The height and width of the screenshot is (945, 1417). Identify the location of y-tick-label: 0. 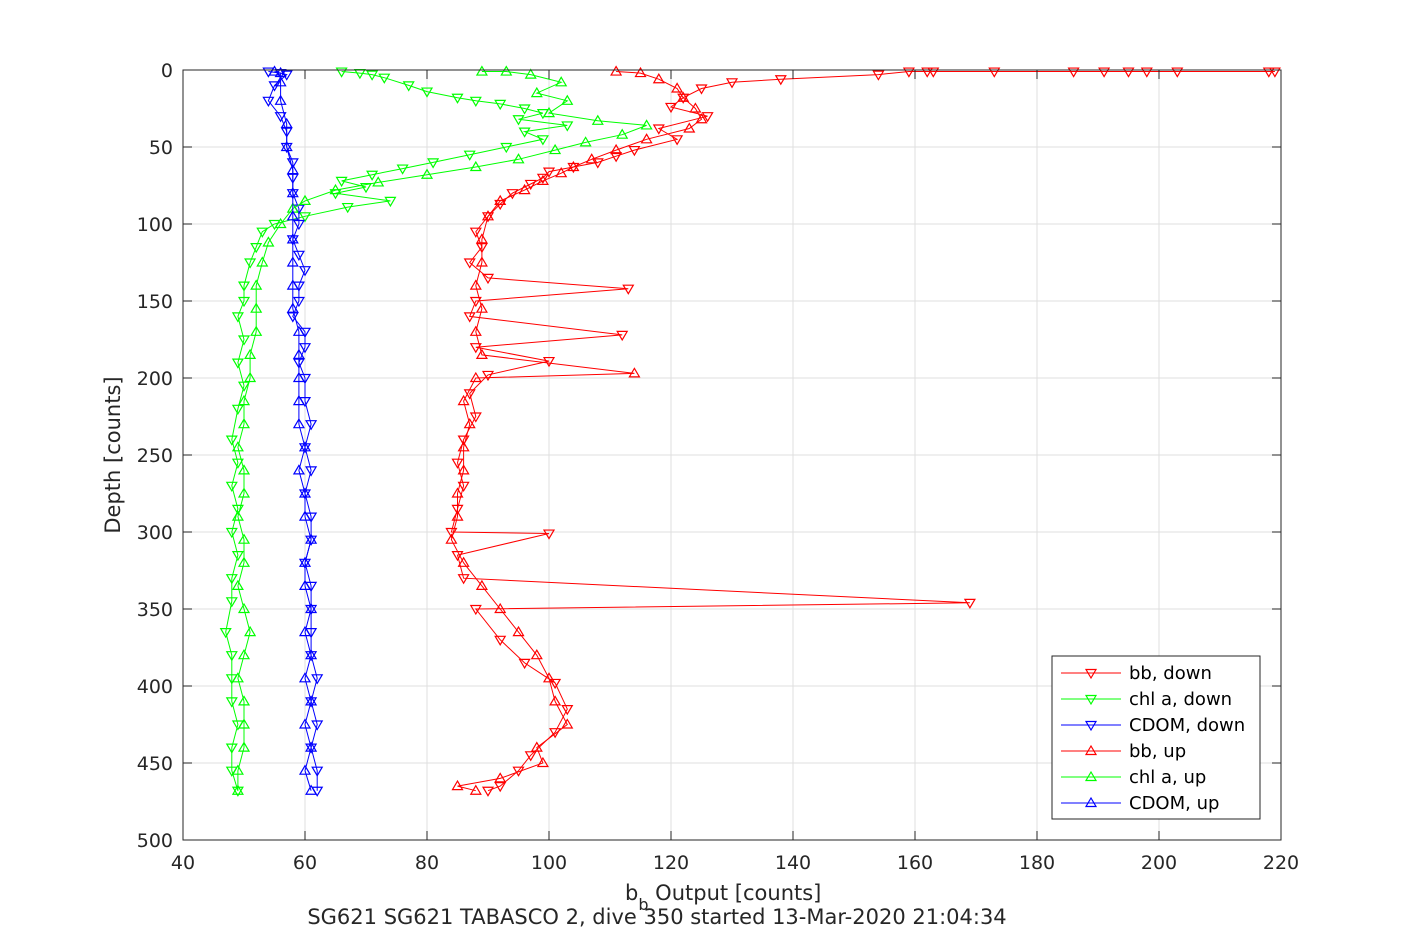
(167, 71).